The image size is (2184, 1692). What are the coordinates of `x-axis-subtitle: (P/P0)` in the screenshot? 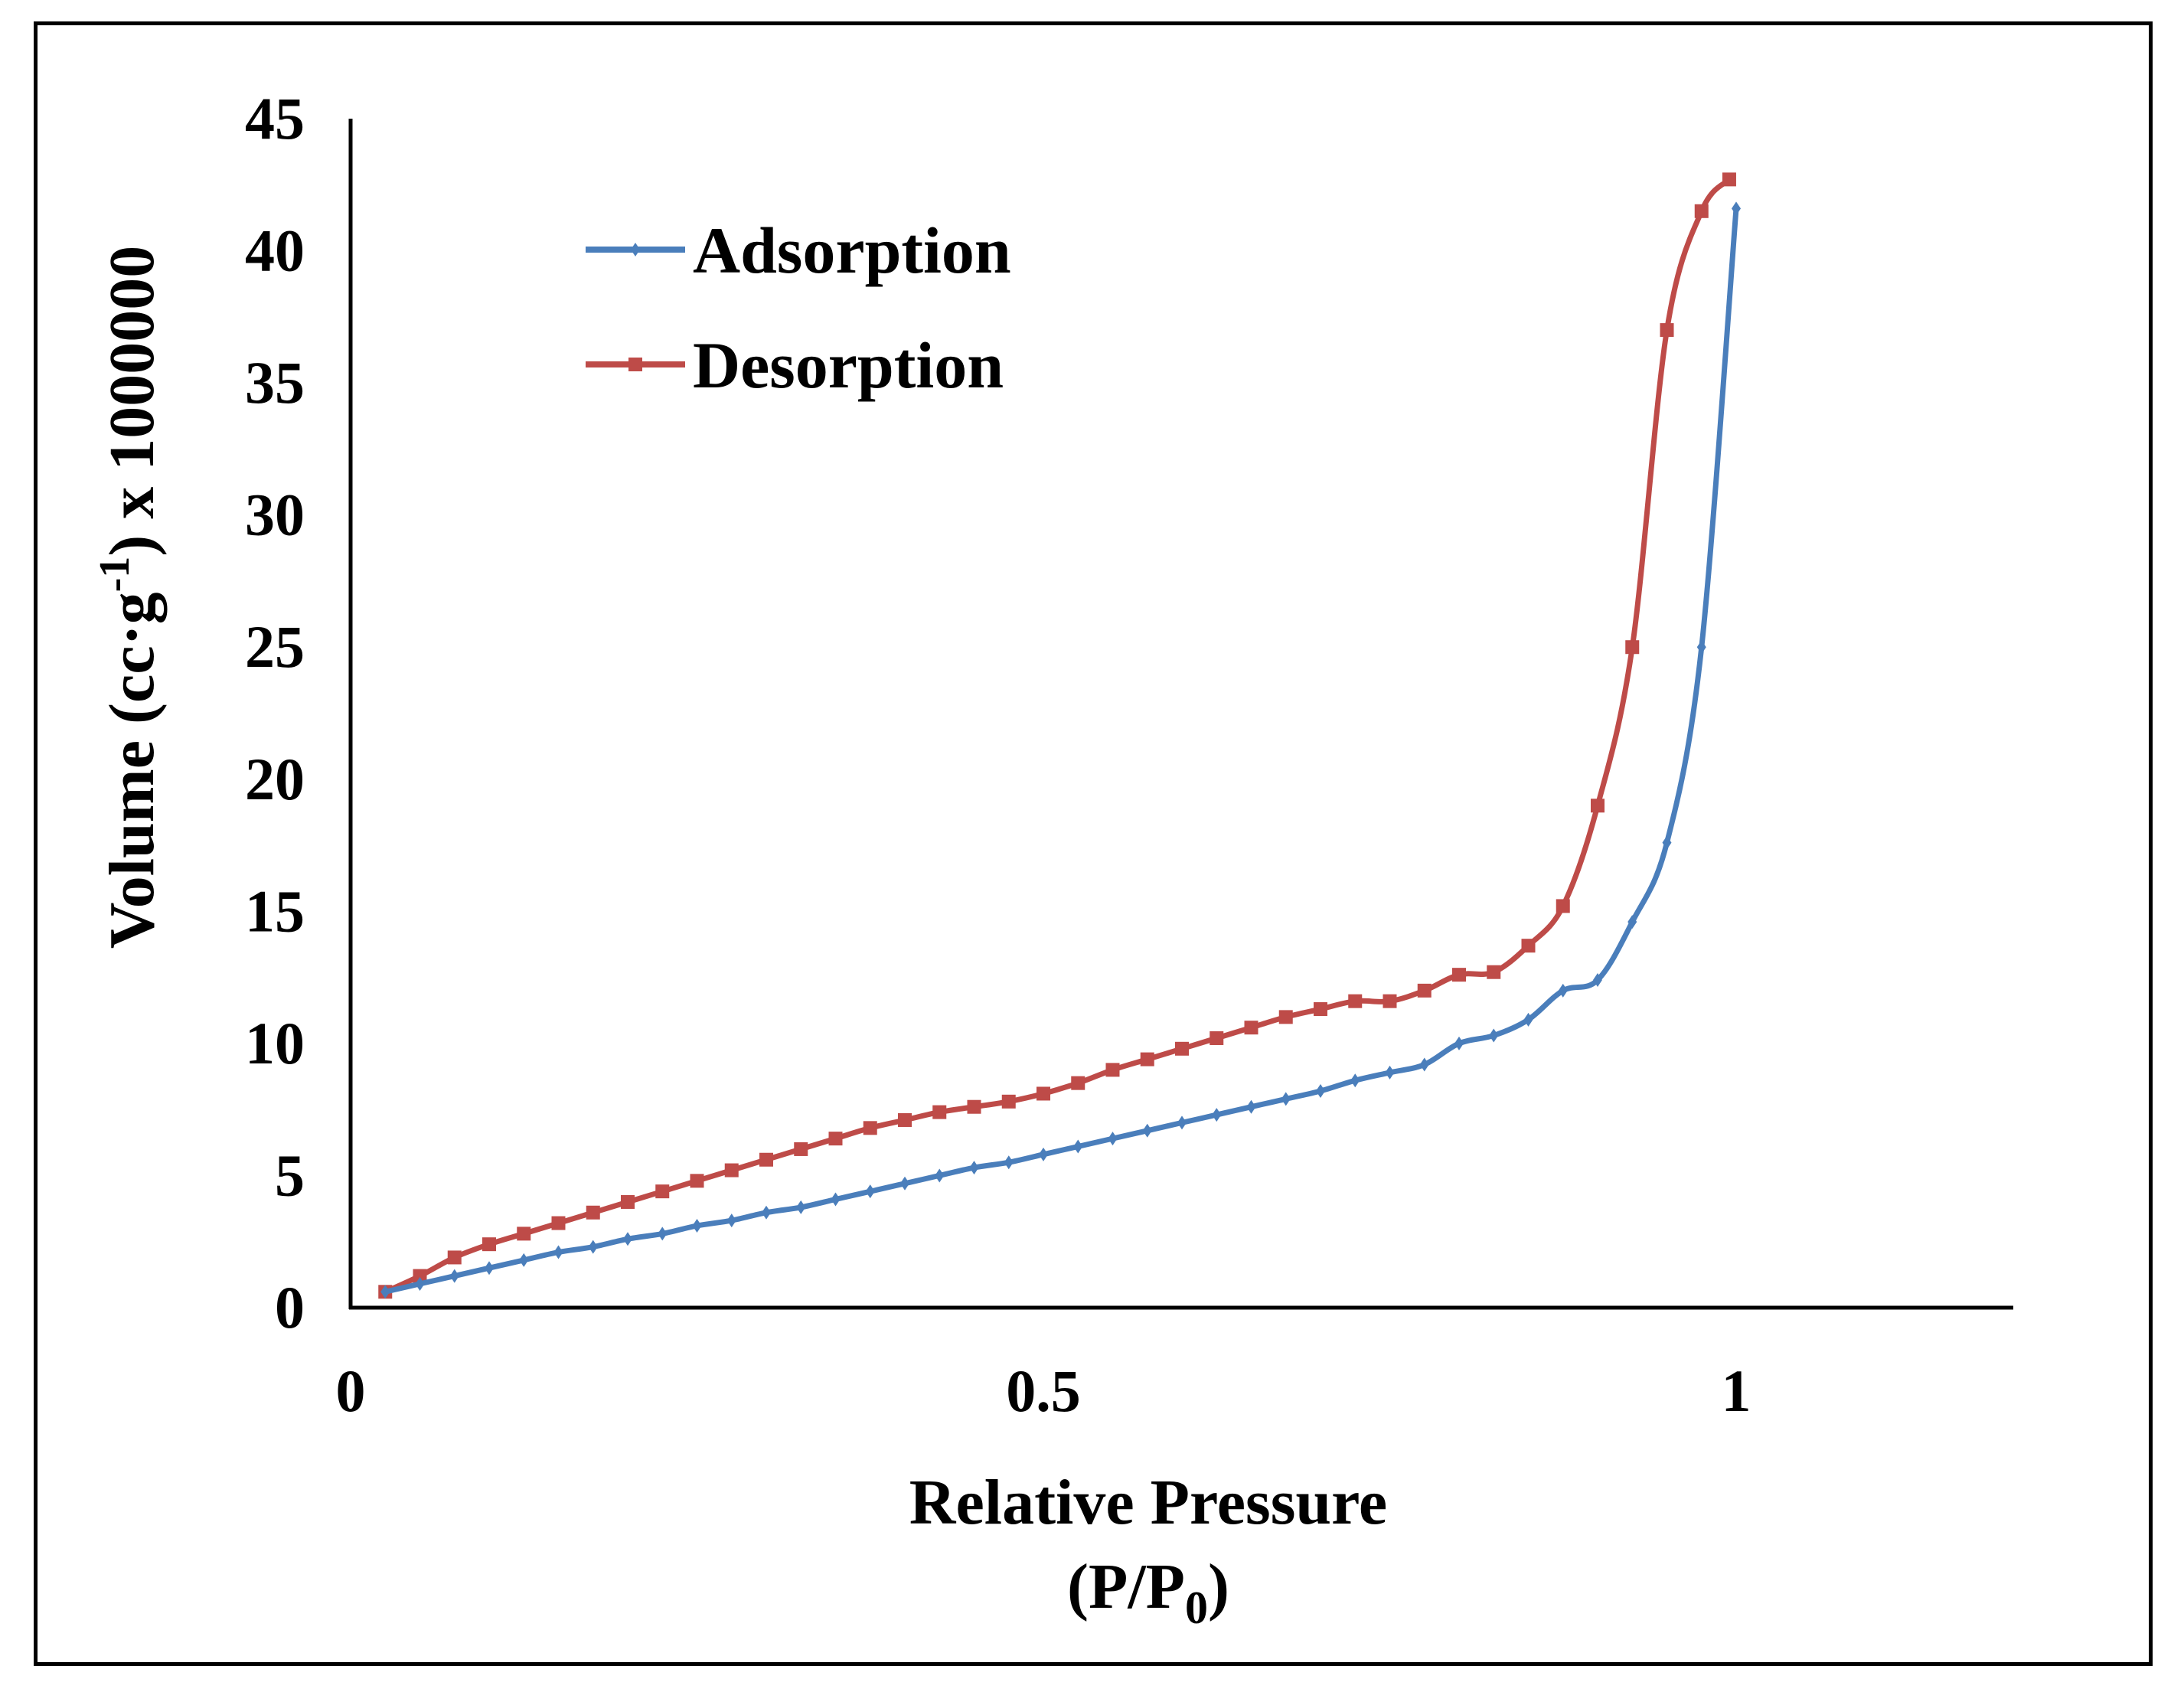 It's located at (1148, 1592).